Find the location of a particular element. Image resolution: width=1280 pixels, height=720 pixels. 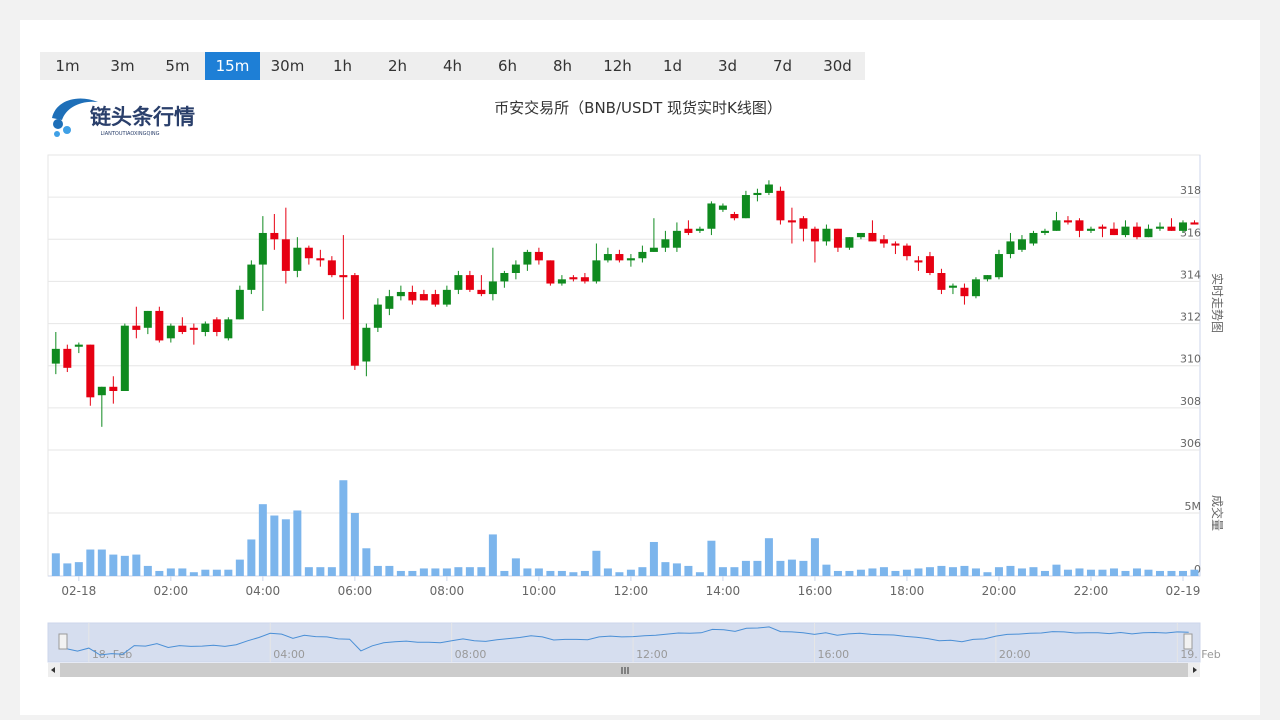

period-button: 4h is located at coordinates (452, 66).